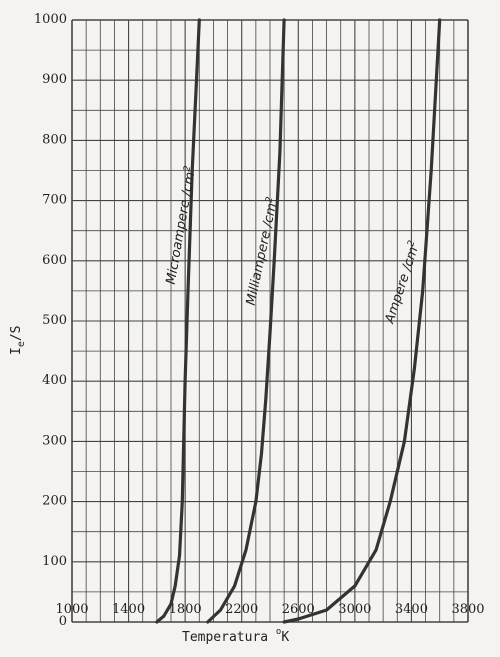 This screenshot has height=657, width=500. I want to click on curve-label-3: Ampere /cm2, so click(402, 282).